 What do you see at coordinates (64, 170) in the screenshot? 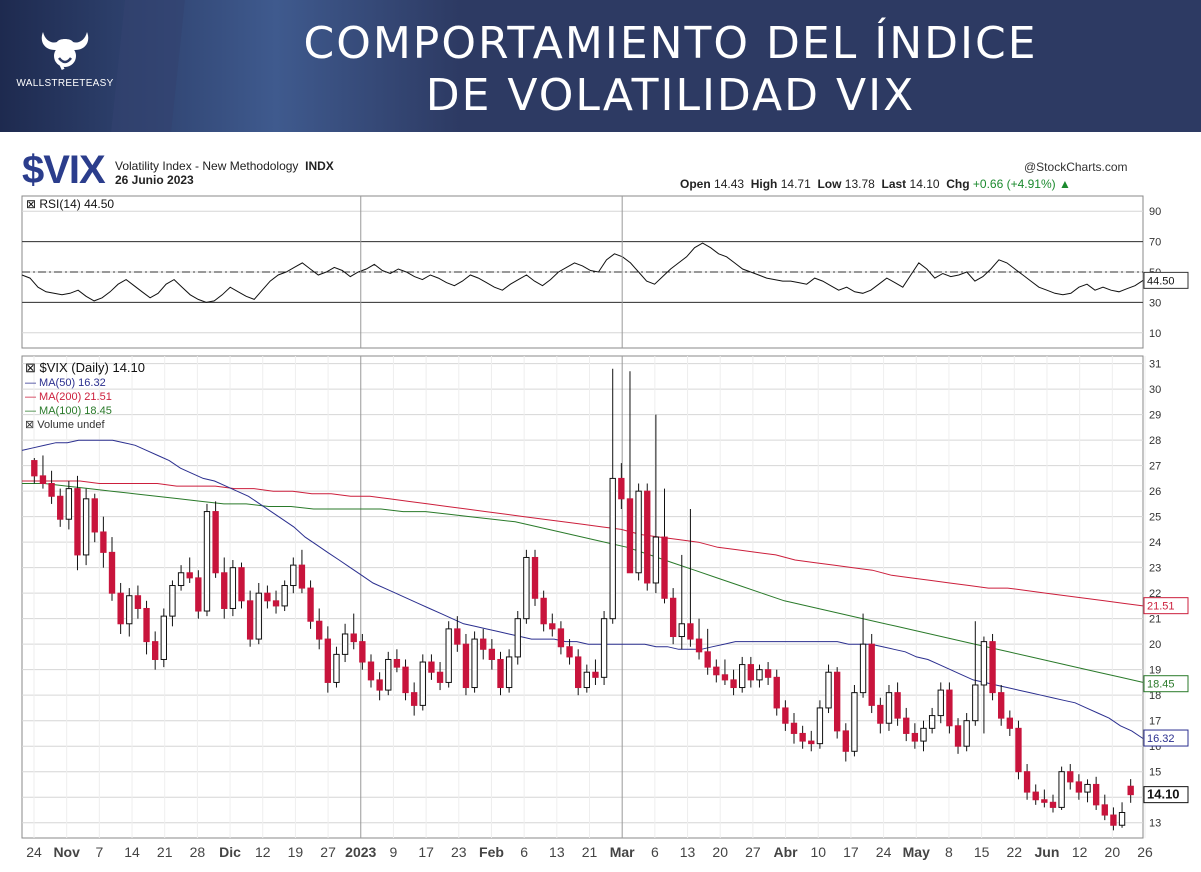
I see `ticker-symbol: $VIX` at bounding box center [64, 170].